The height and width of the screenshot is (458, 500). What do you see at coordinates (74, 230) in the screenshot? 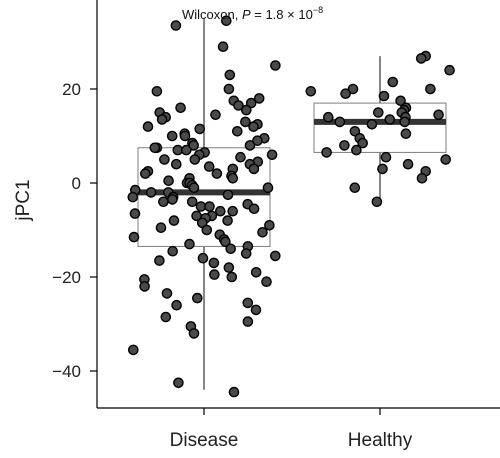
I see `y-ticks: −40 −20 0 20` at bounding box center [74, 230].